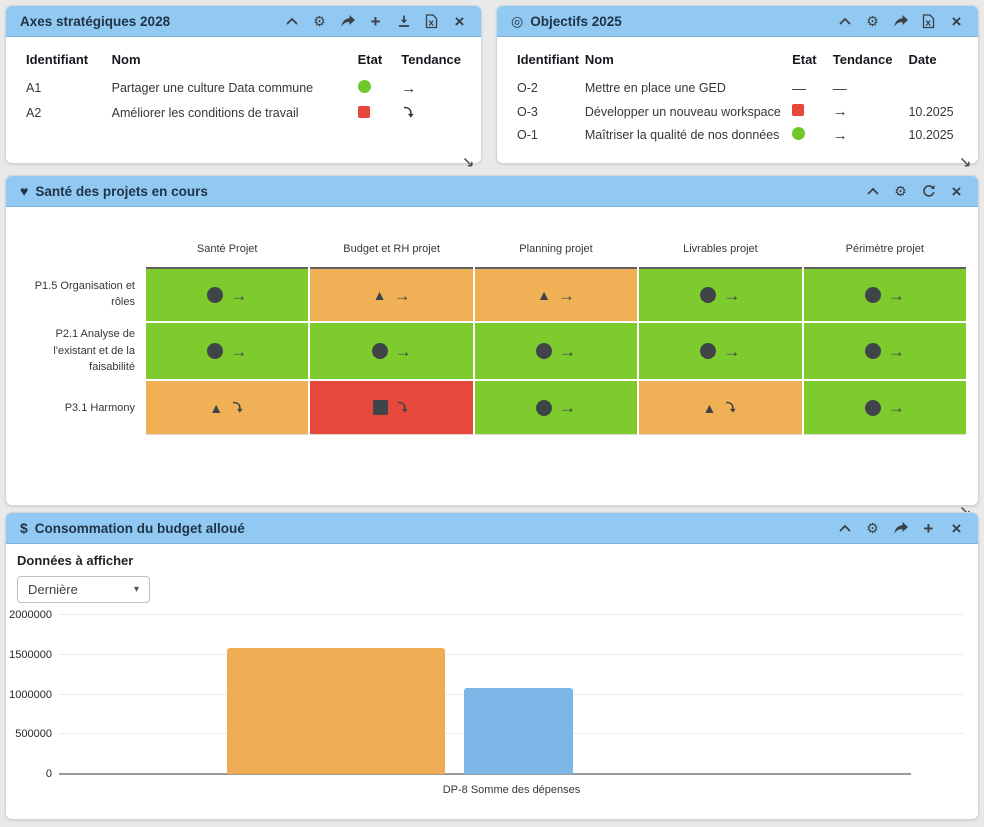 The height and width of the screenshot is (827, 984). What do you see at coordinates (527, 111) in the screenshot?
I see `row-id: O-3` at bounding box center [527, 111].